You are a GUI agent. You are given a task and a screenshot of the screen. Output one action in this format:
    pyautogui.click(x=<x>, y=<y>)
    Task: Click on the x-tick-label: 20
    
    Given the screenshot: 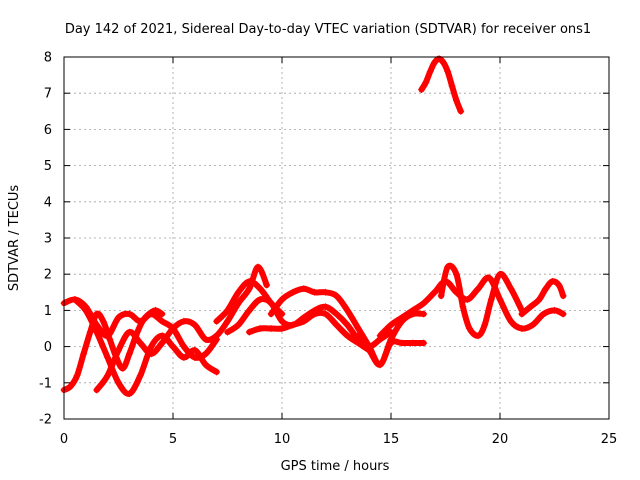 What is the action you would take?
    pyautogui.click(x=500, y=439)
    